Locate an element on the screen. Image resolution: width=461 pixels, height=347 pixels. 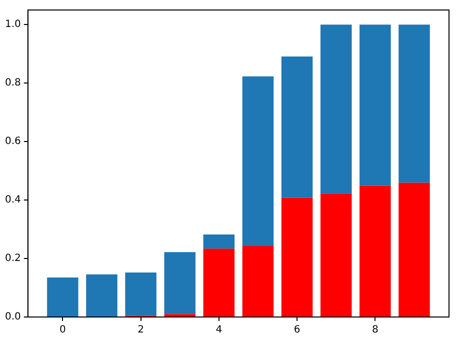
x-tick-label: 8 is located at coordinates (375, 330).